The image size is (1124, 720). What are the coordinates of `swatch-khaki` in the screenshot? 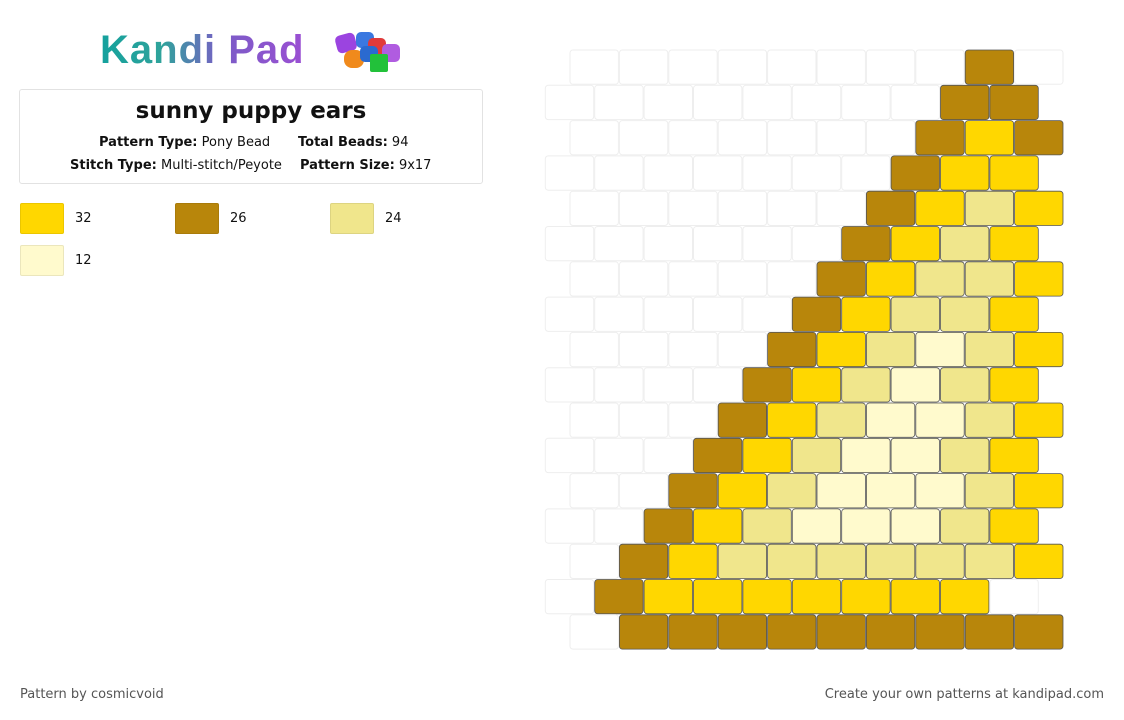 It's located at (352, 218).